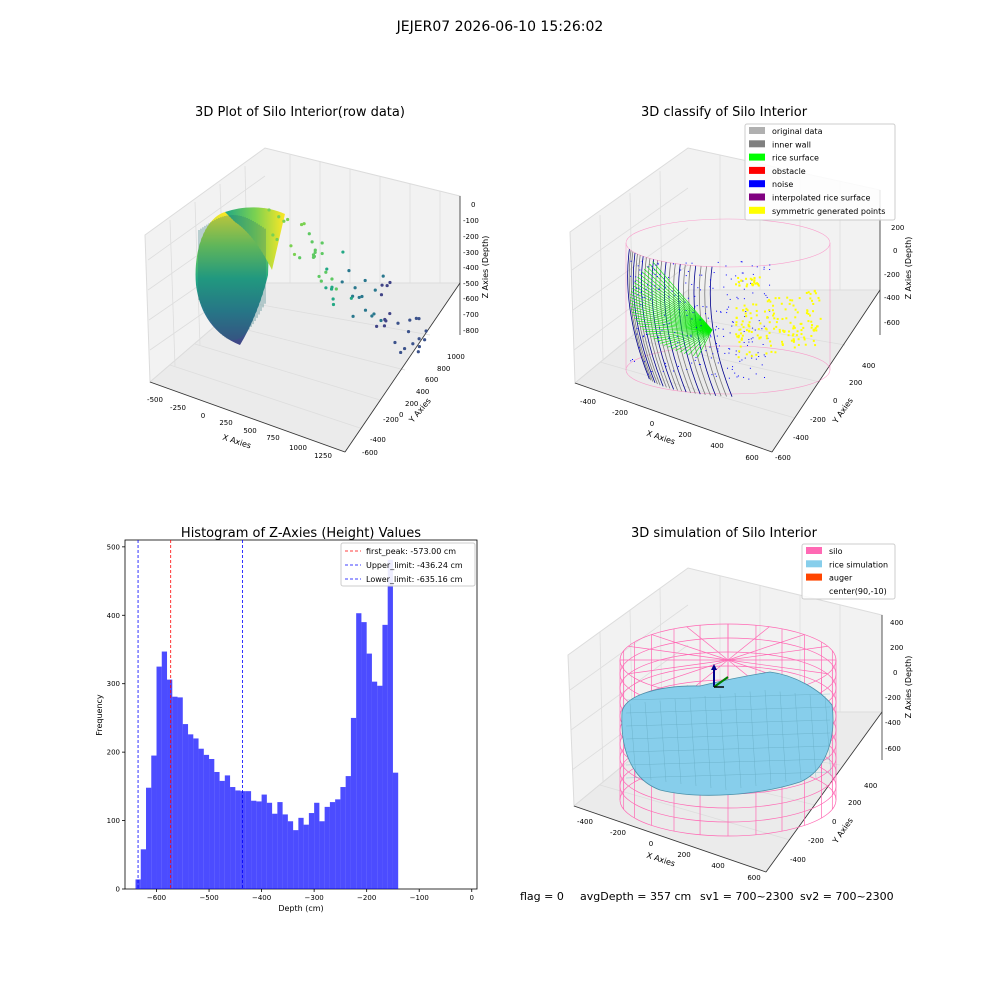 The image size is (1000, 1000). Describe the element at coordinates (782, 184) in the screenshot. I see `legend-label: noise` at that location.